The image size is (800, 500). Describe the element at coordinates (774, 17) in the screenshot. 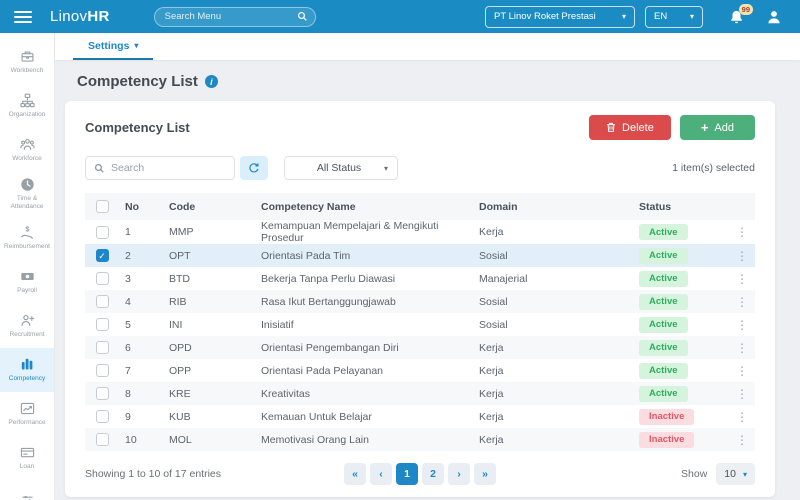

I see `user-profile-button` at that location.